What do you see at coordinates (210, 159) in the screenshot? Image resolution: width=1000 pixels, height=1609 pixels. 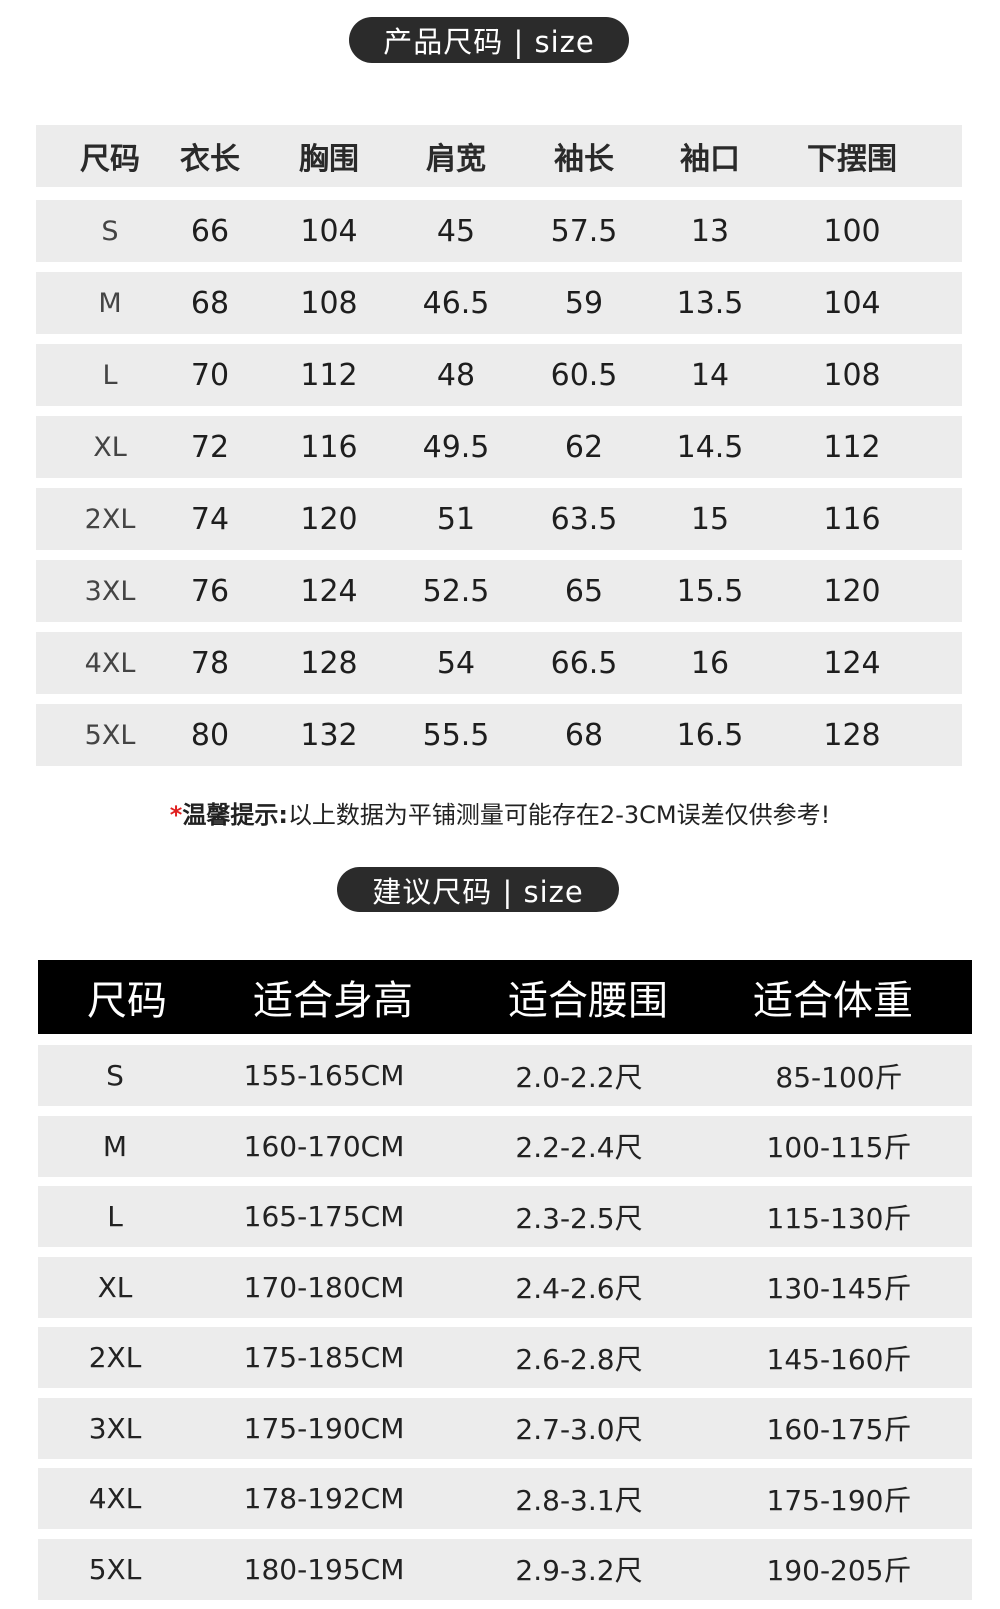 I see `table-cell: 衣长` at bounding box center [210, 159].